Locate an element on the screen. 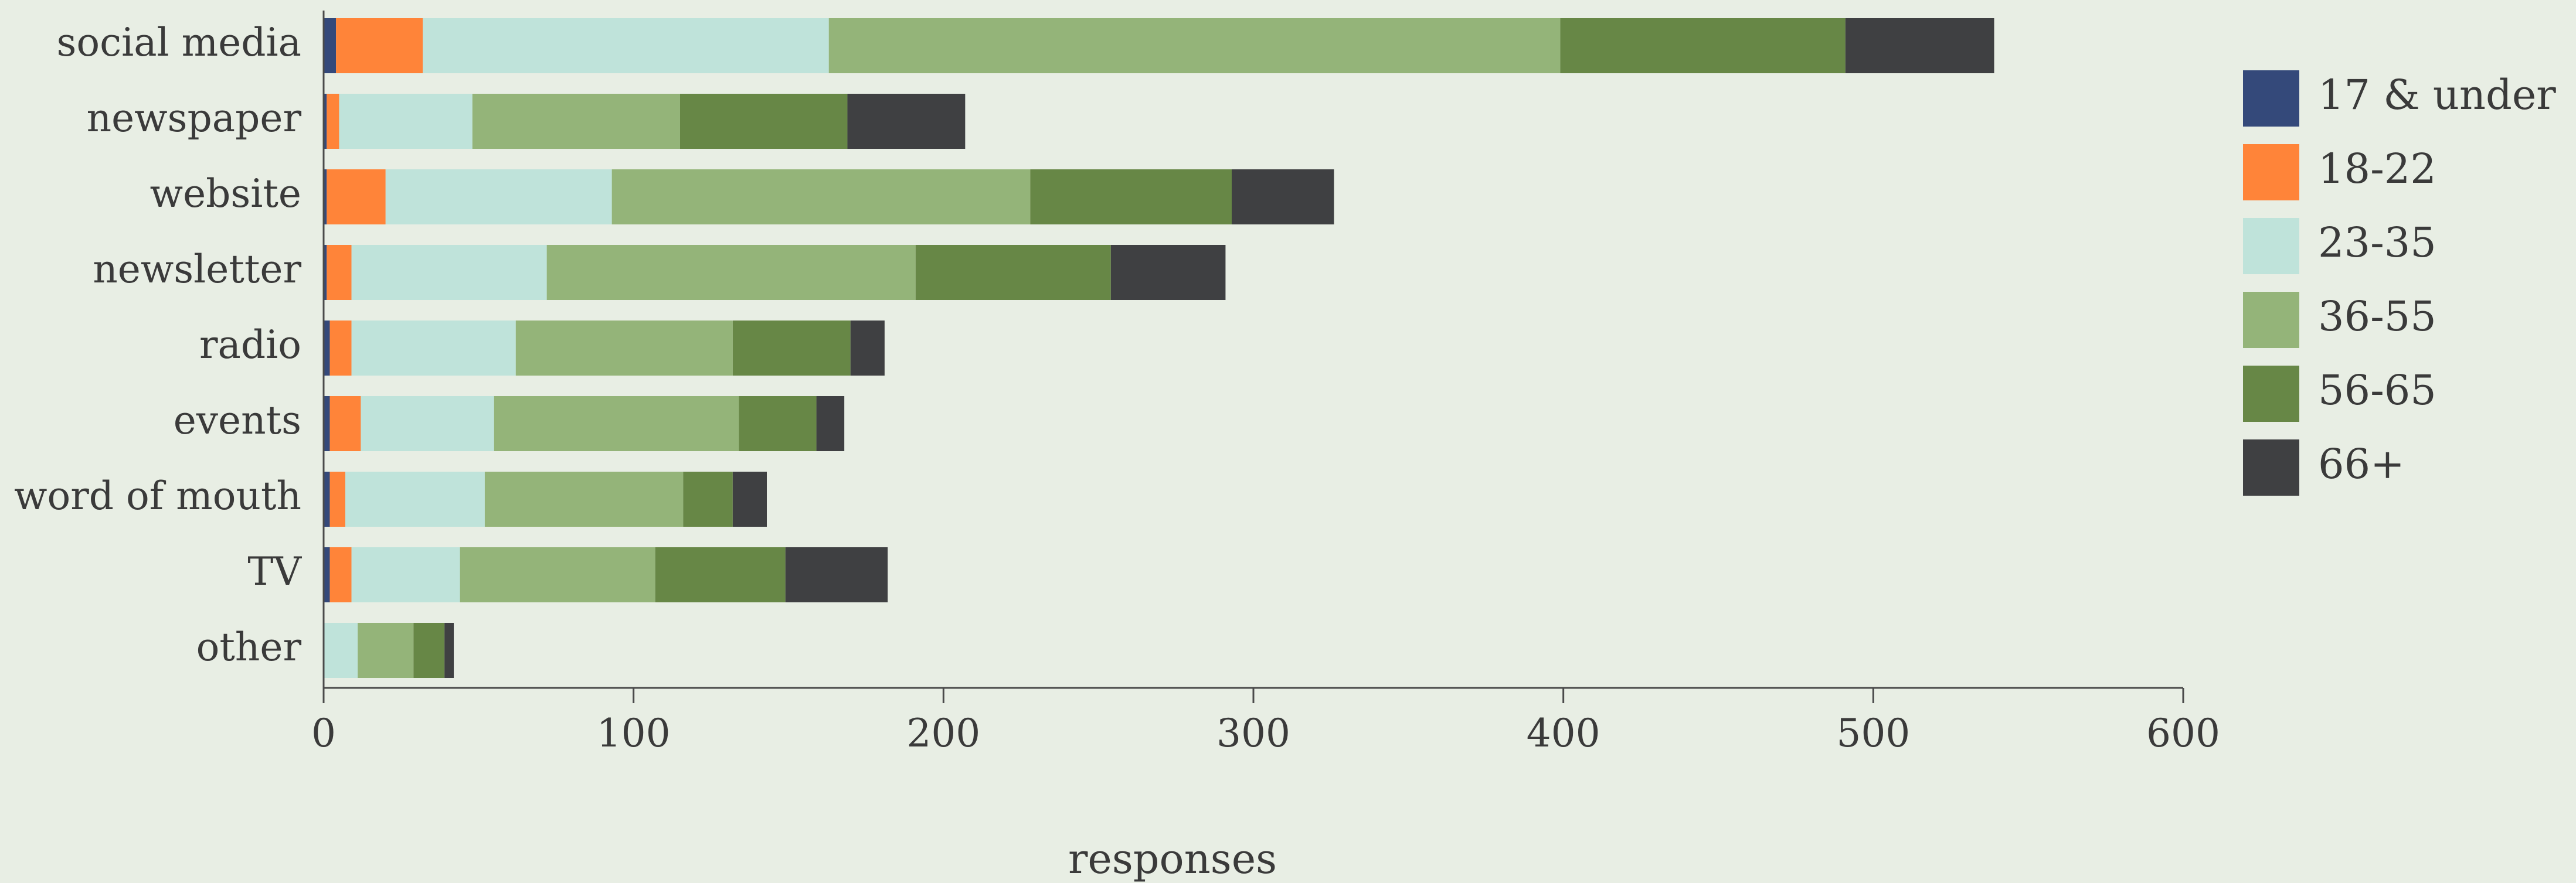 The height and width of the screenshot is (883, 2576). x-tick-label-400: 400 is located at coordinates (1564, 733).